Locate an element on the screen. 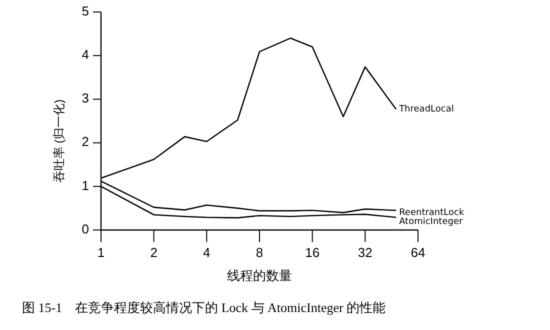 The width and height of the screenshot is (550, 330). series-label: ReentrantLock is located at coordinates (432, 213).